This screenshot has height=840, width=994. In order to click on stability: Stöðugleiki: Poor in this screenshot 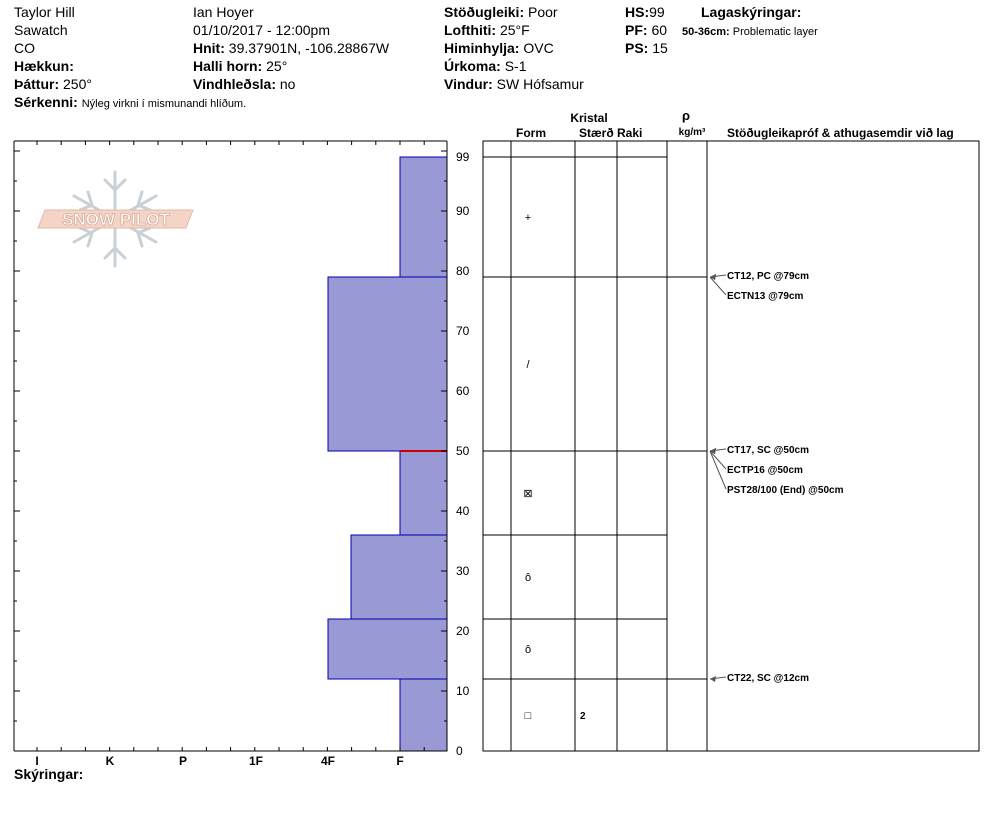, I will do `click(501, 12)`.